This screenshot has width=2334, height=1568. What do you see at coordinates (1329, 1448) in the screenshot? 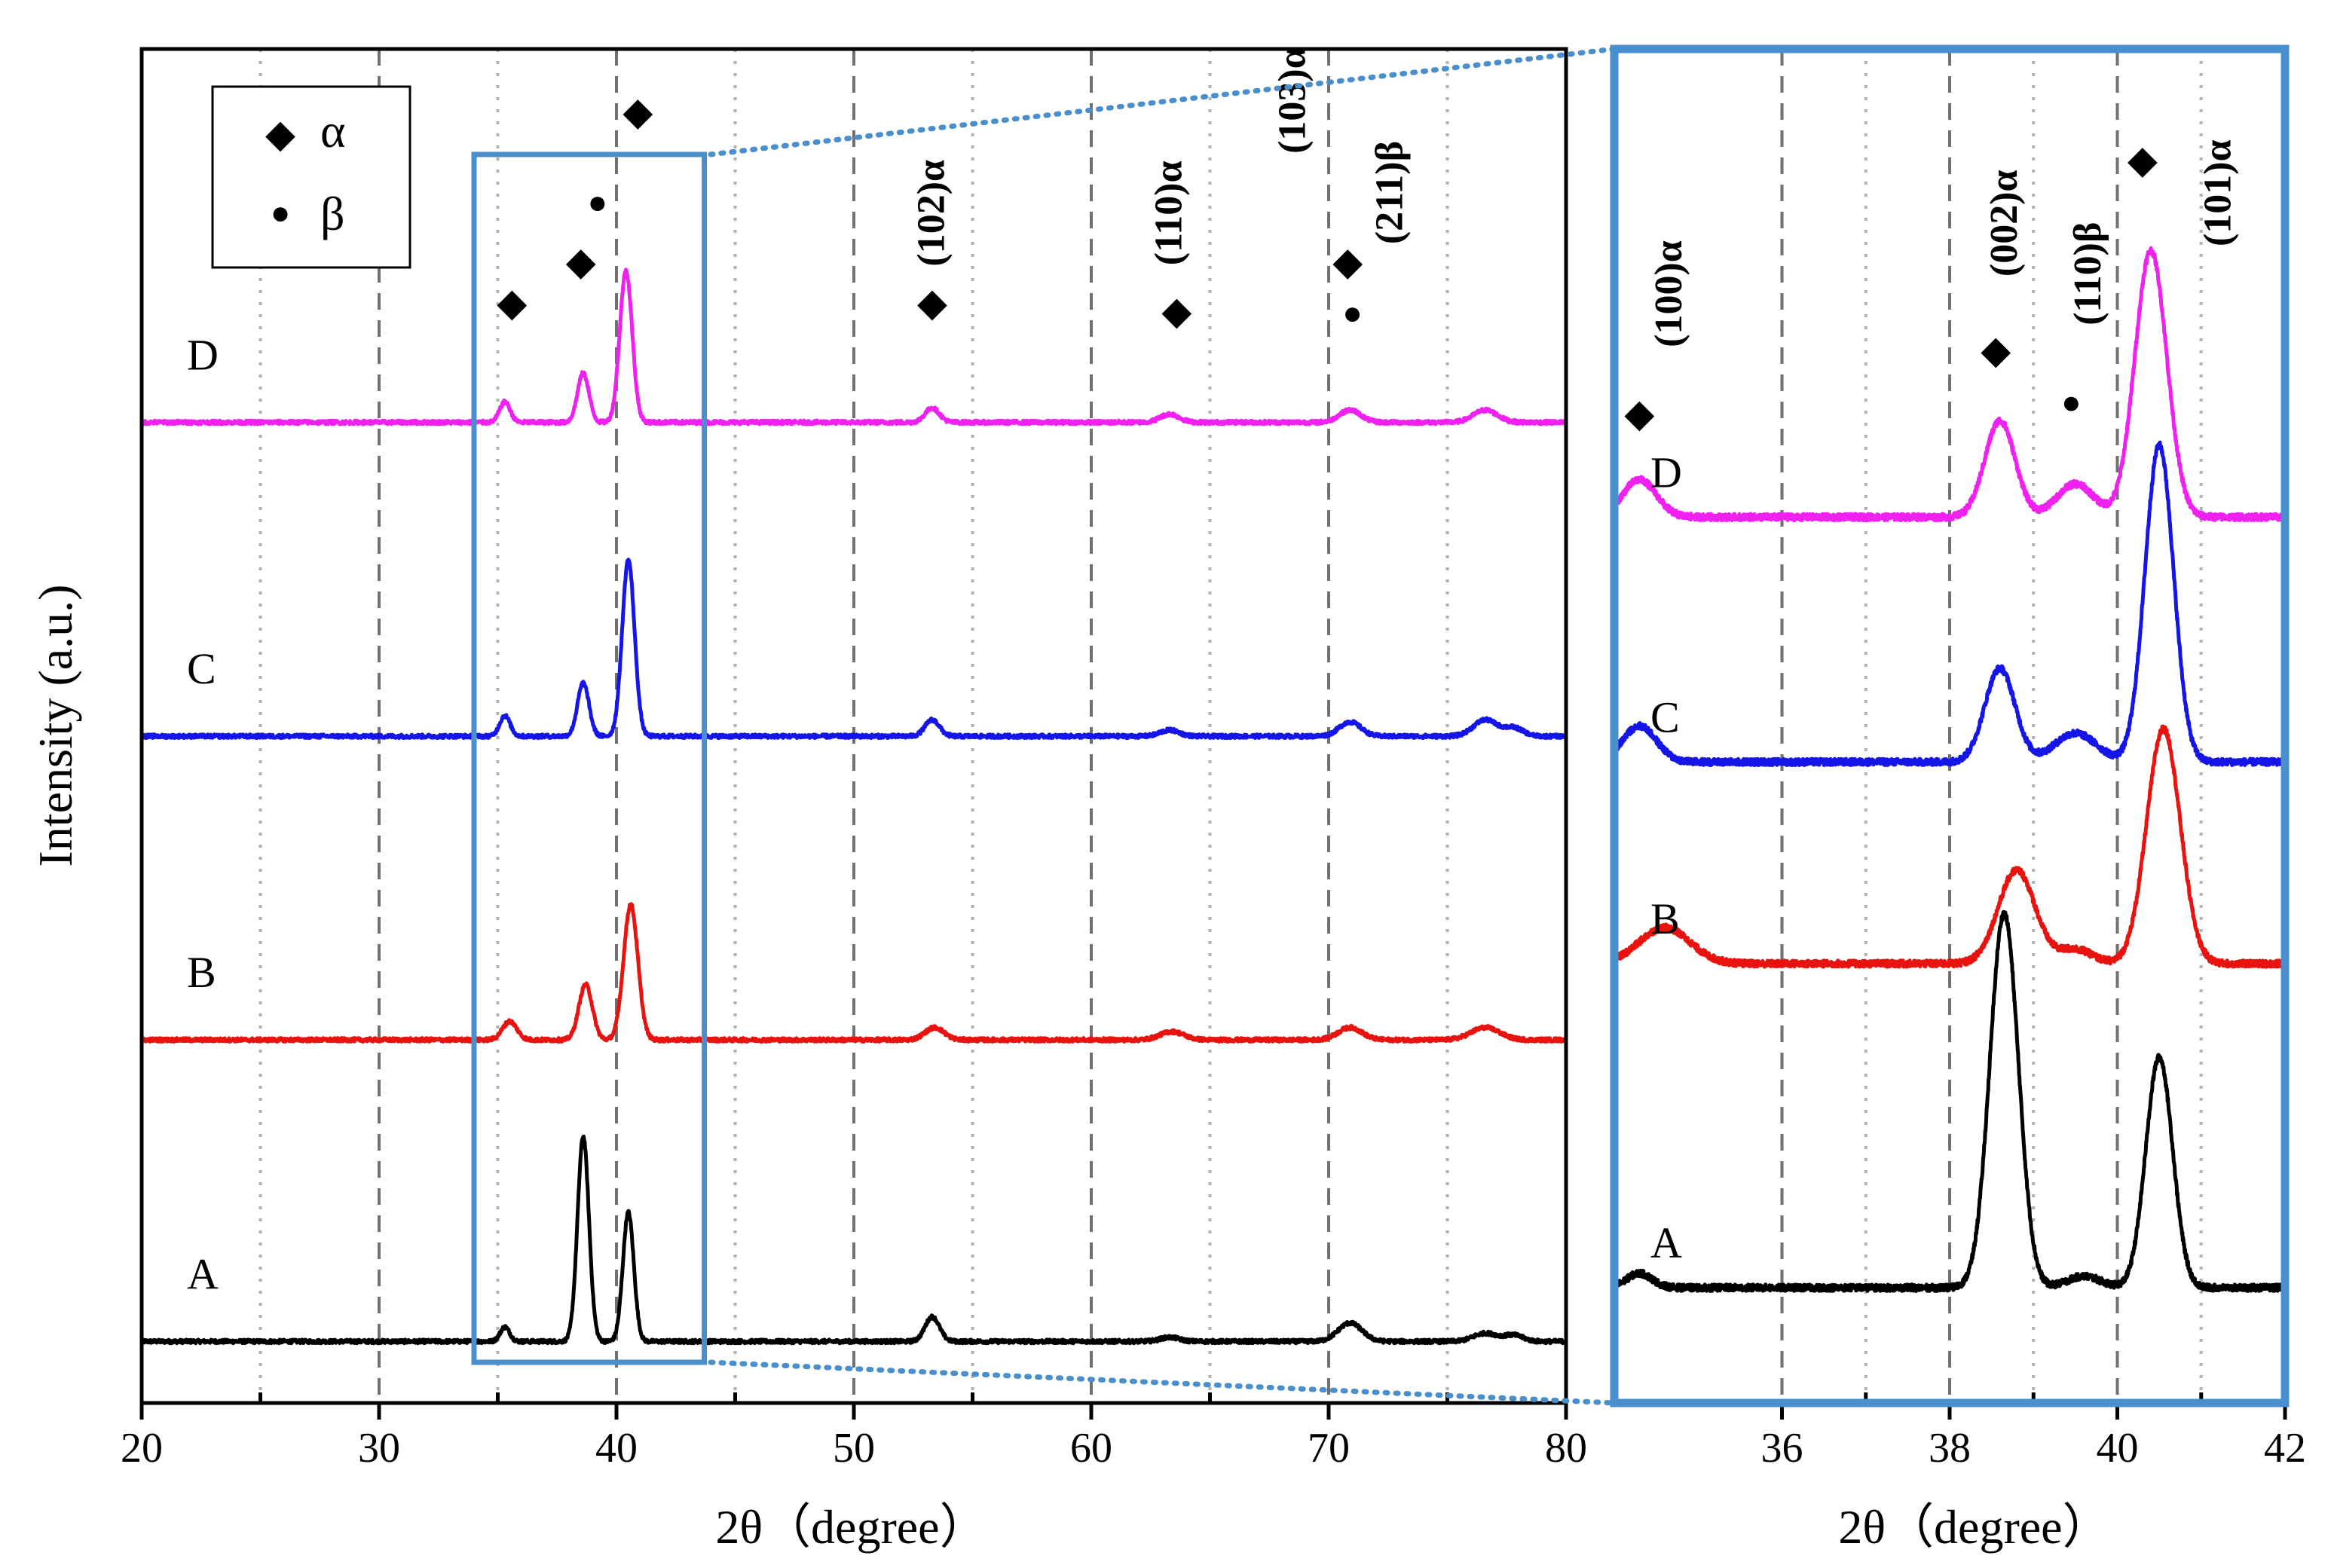
I see `x-tick-label: 70` at bounding box center [1329, 1448].